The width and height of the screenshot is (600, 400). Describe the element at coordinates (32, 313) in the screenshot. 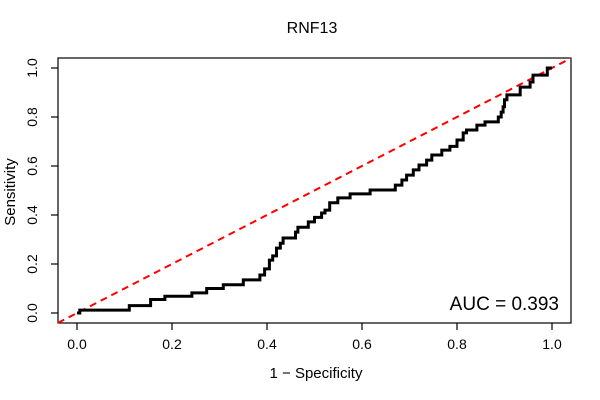

I see `y-tick-label: 0.0` at that location.